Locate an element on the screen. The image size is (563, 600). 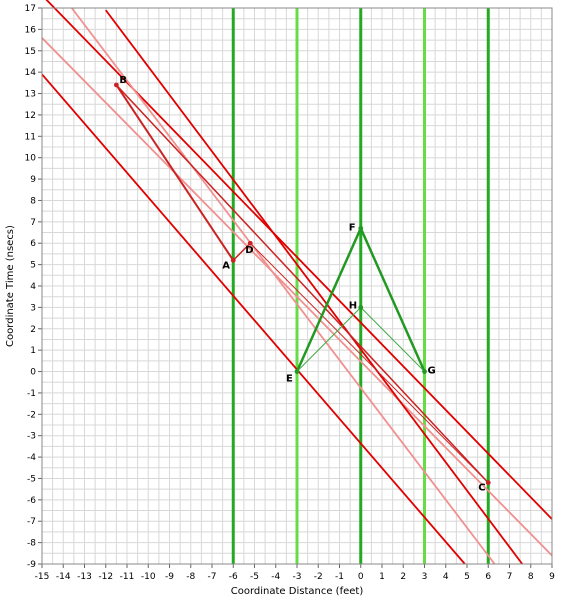
segment-EF is located at coordinates (328, 300).